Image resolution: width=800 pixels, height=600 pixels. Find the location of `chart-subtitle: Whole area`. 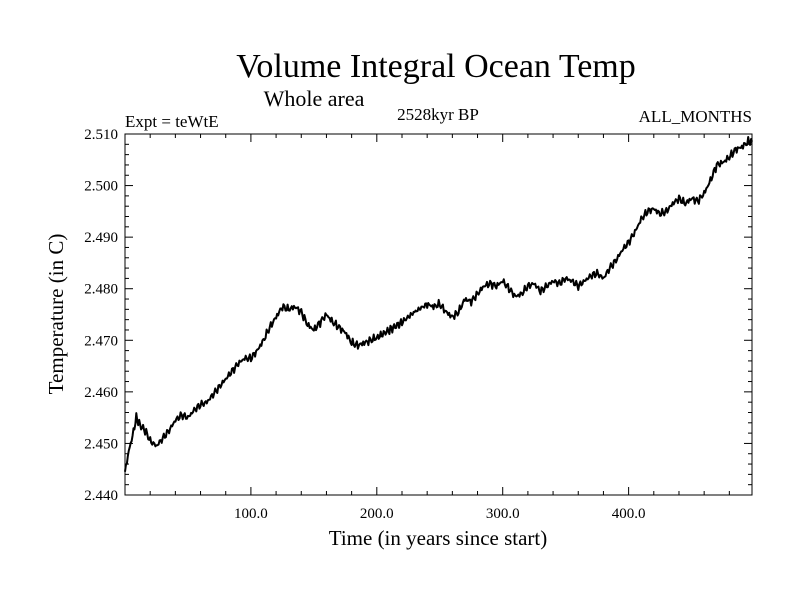

chart-subtitle: Whole area is located at coordinates (314, 98).